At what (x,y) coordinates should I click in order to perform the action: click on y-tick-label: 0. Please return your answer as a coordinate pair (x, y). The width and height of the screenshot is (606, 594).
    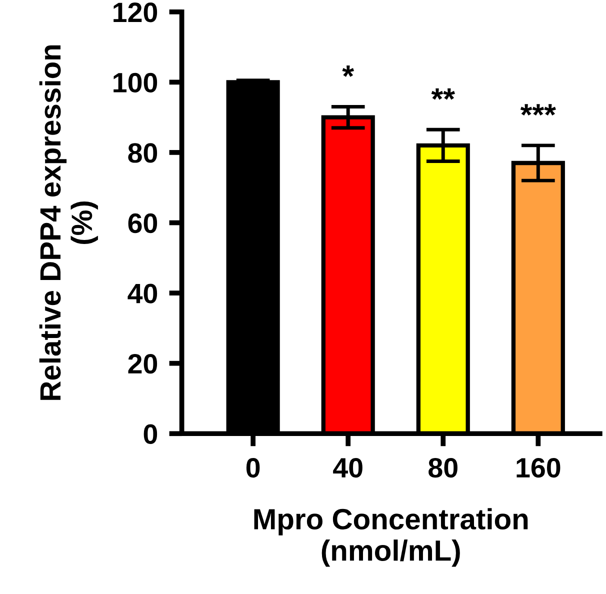
    Looking at the image, I should click on (151, 434).